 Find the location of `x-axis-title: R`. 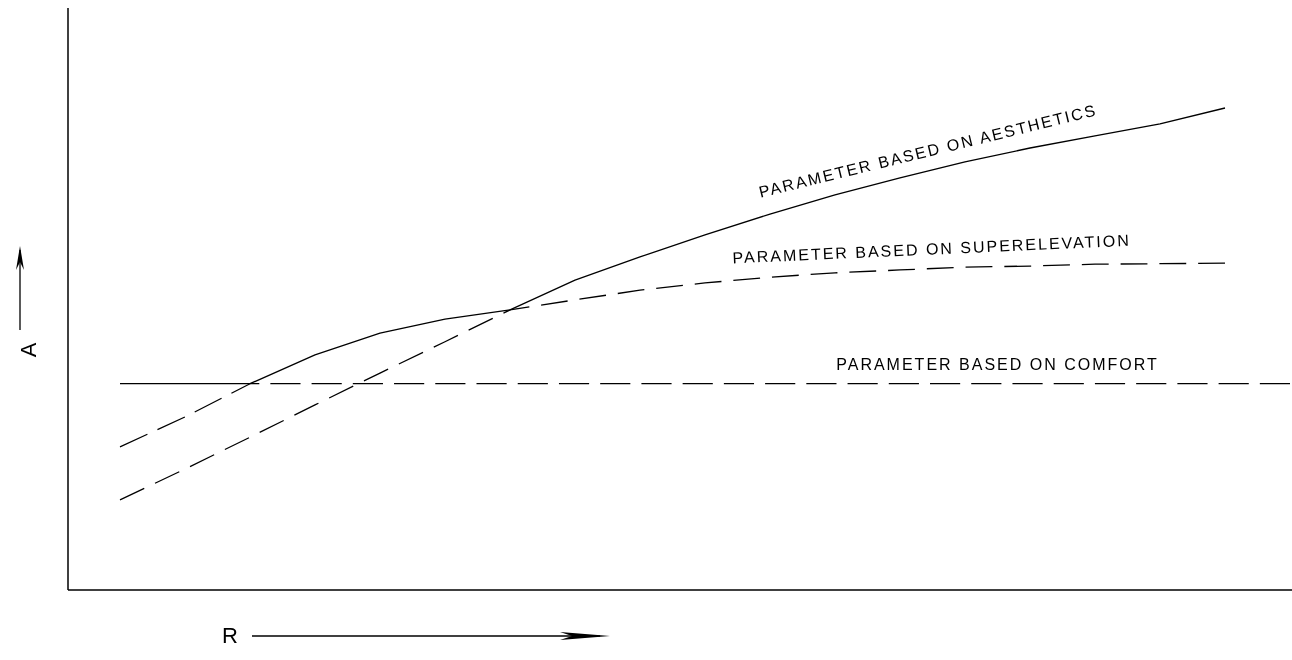

x-axis-title: R is located at coordinates (230, 635).